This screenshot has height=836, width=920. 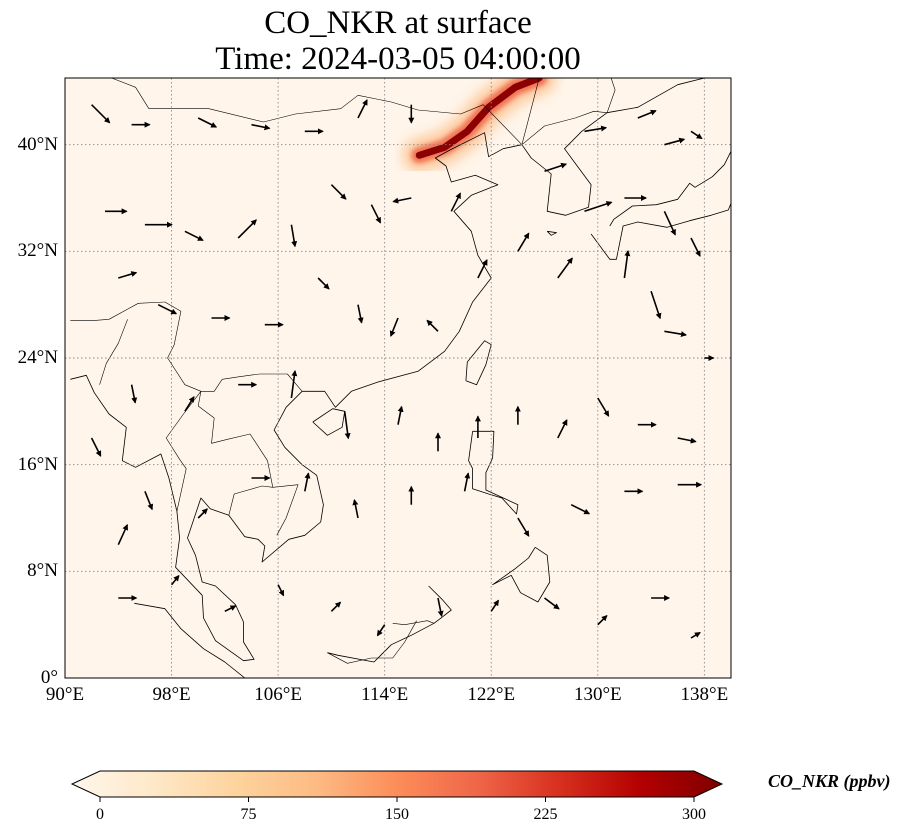 What do you see at coordinates (704, 694) in the screenshot?
I see `x-tick-label: 138°E` at bounding box center [704, 694].